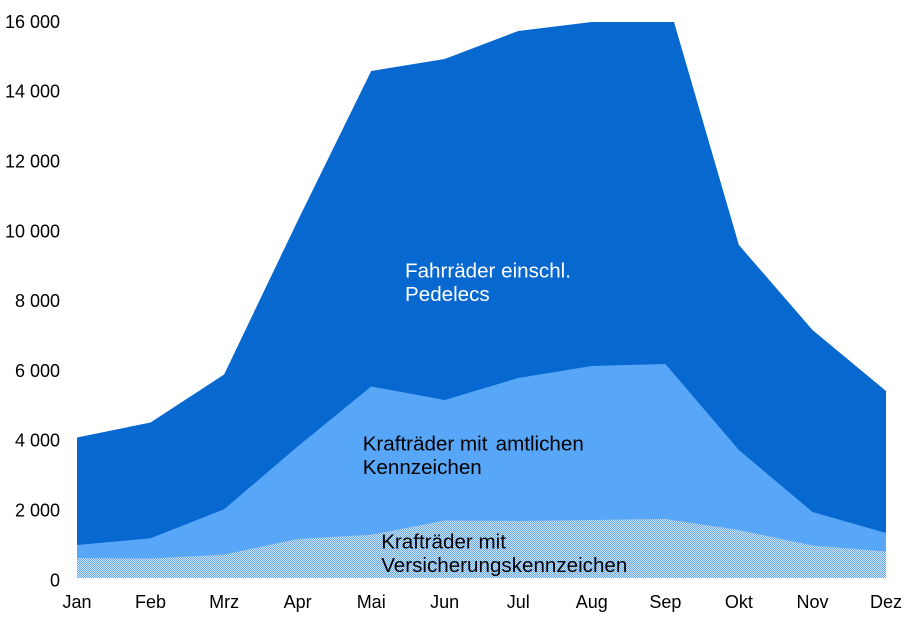 The width and height of the screenshot is (915, 617). Describe the element at coordinates (37, 371) in the screenshot. I see `svg-text: 6 000` at that location.